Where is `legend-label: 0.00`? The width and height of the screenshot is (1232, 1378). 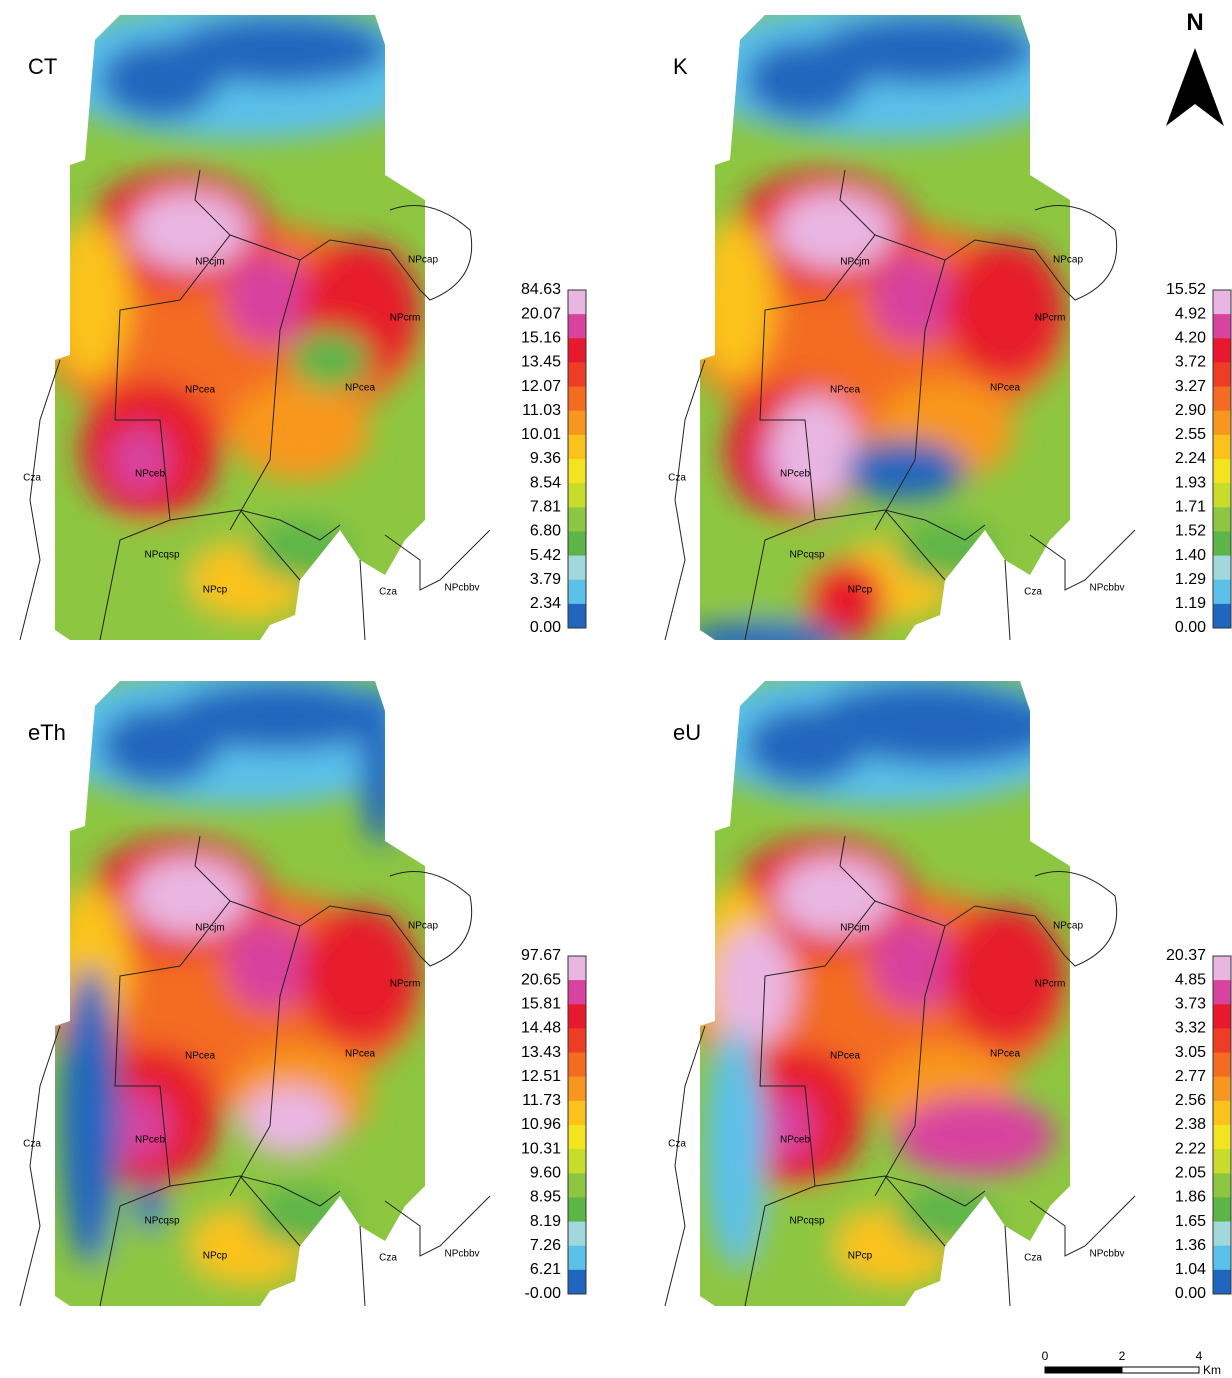 legend-label: 0.00 is located at coordinates (1190, 627).